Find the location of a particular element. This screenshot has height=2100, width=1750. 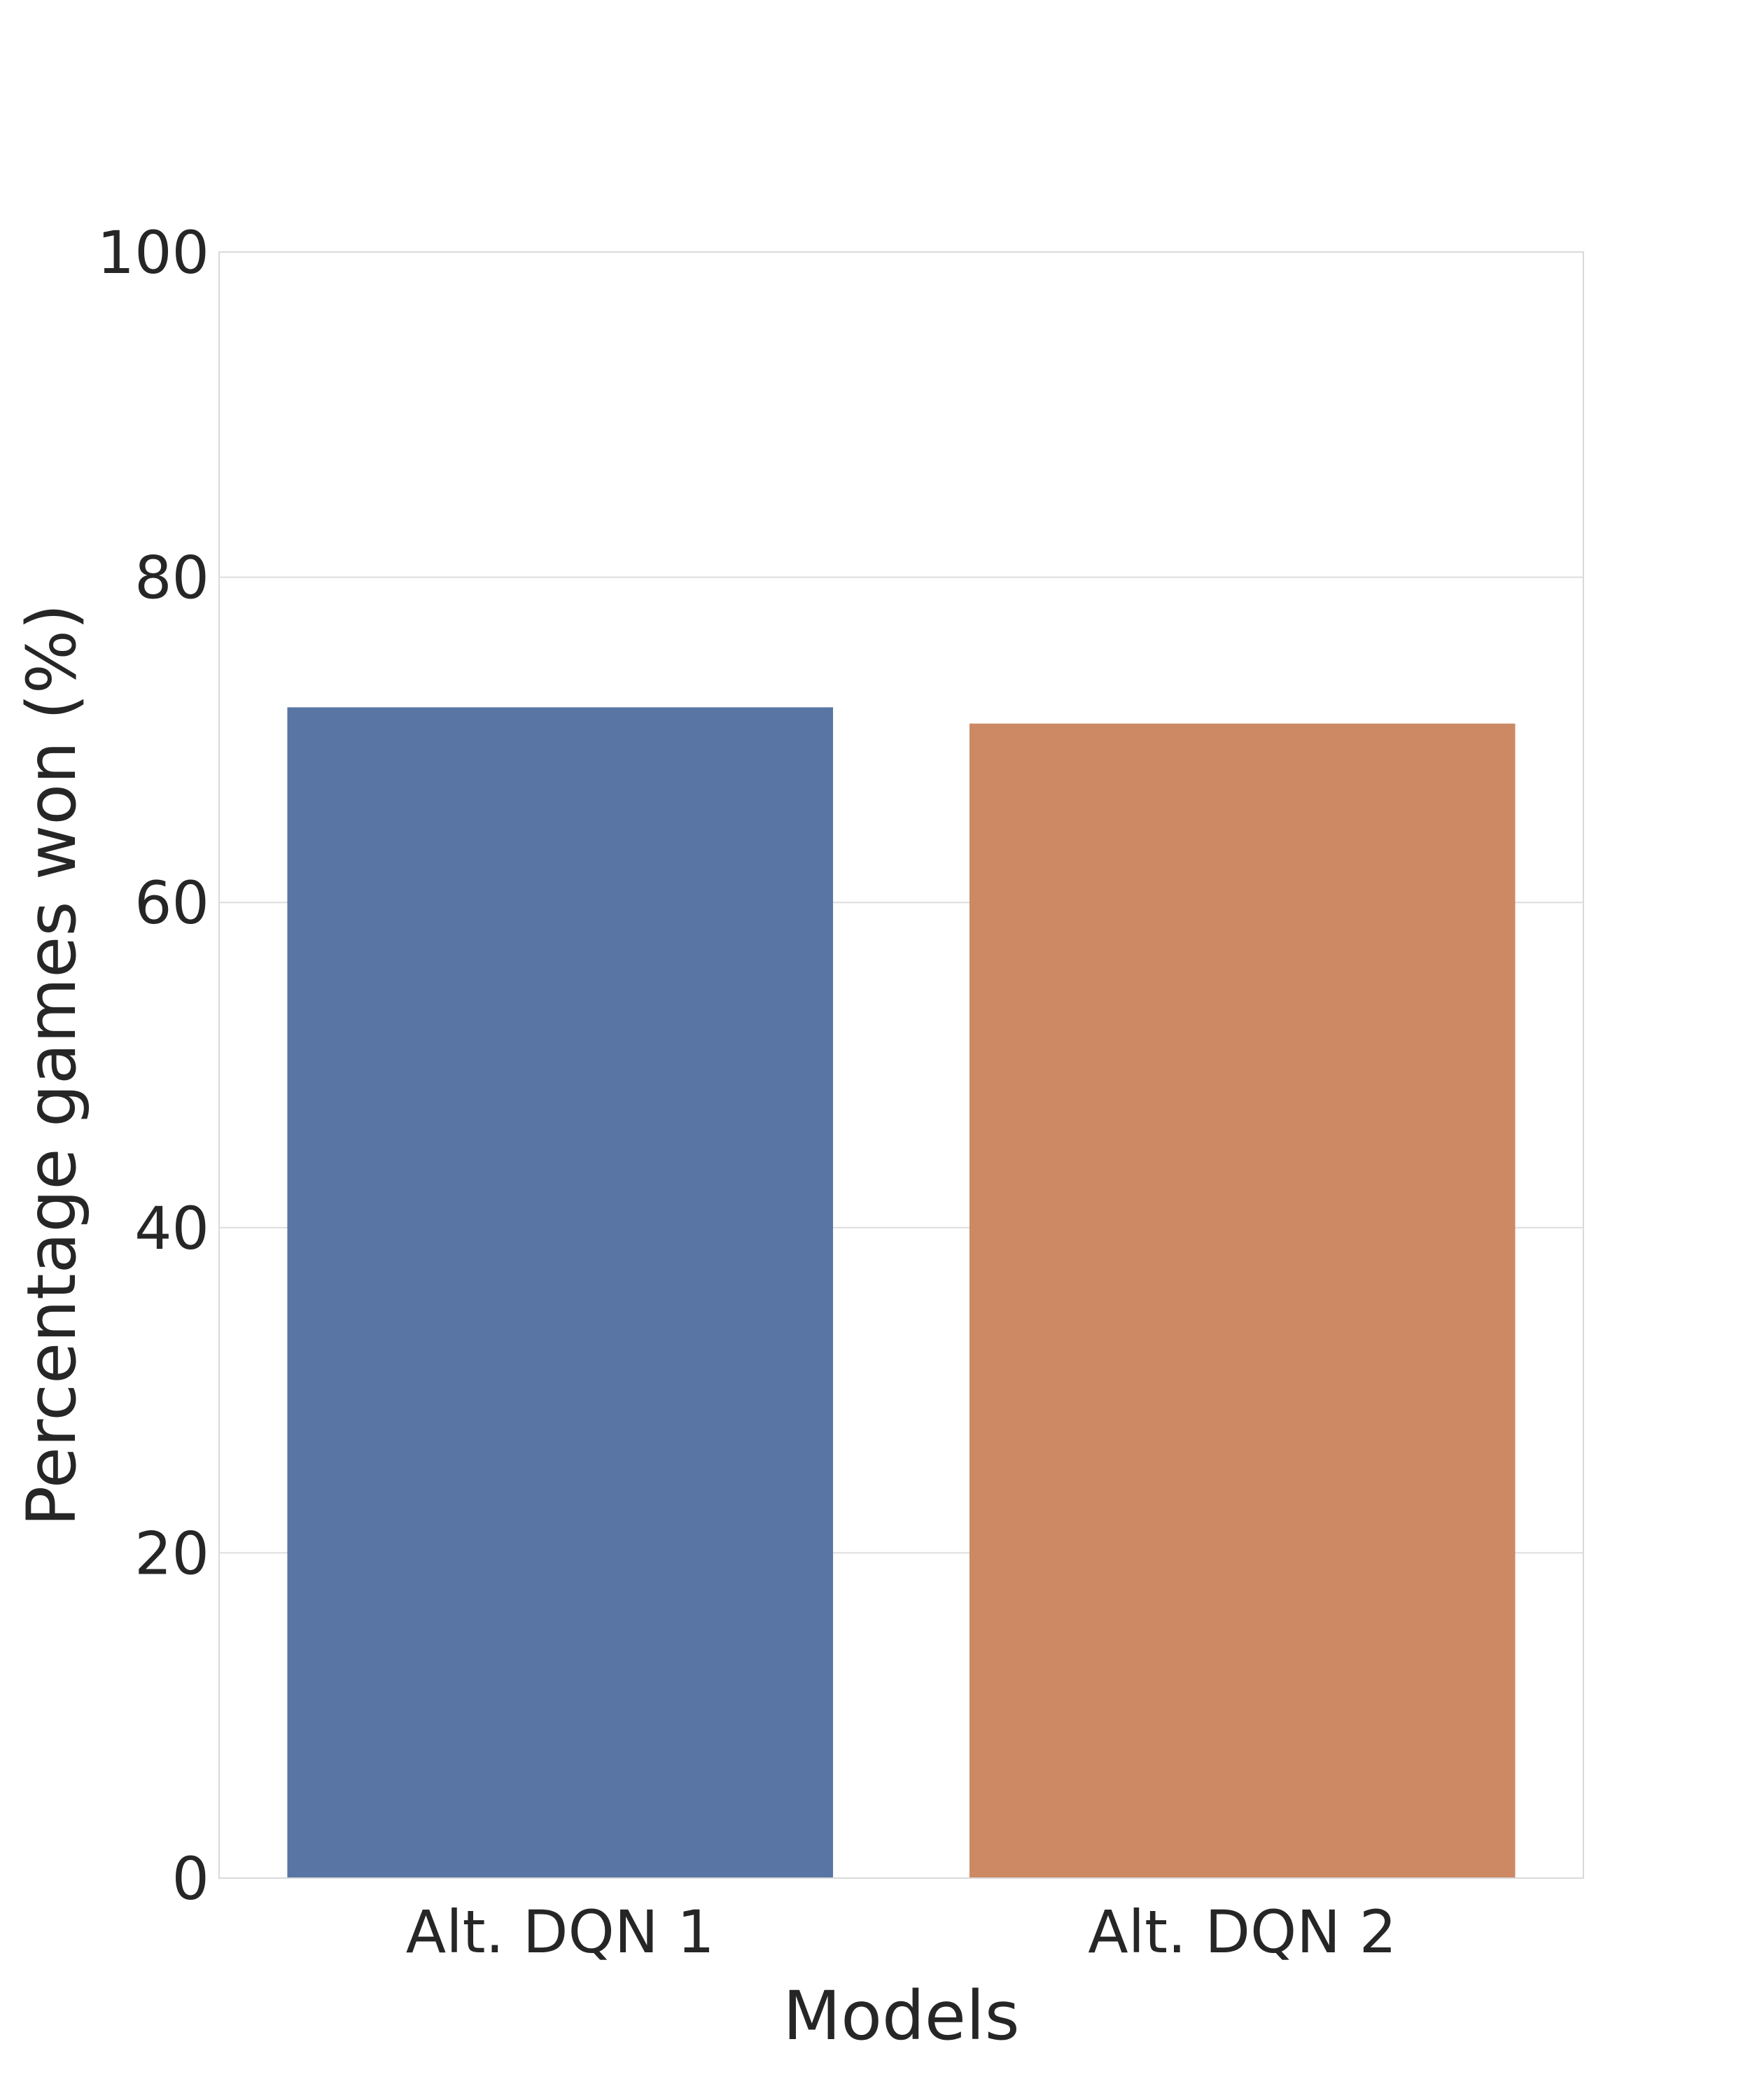

x-tick-label: Alt. DQN 2 is located at coordinates (1242, 1932).